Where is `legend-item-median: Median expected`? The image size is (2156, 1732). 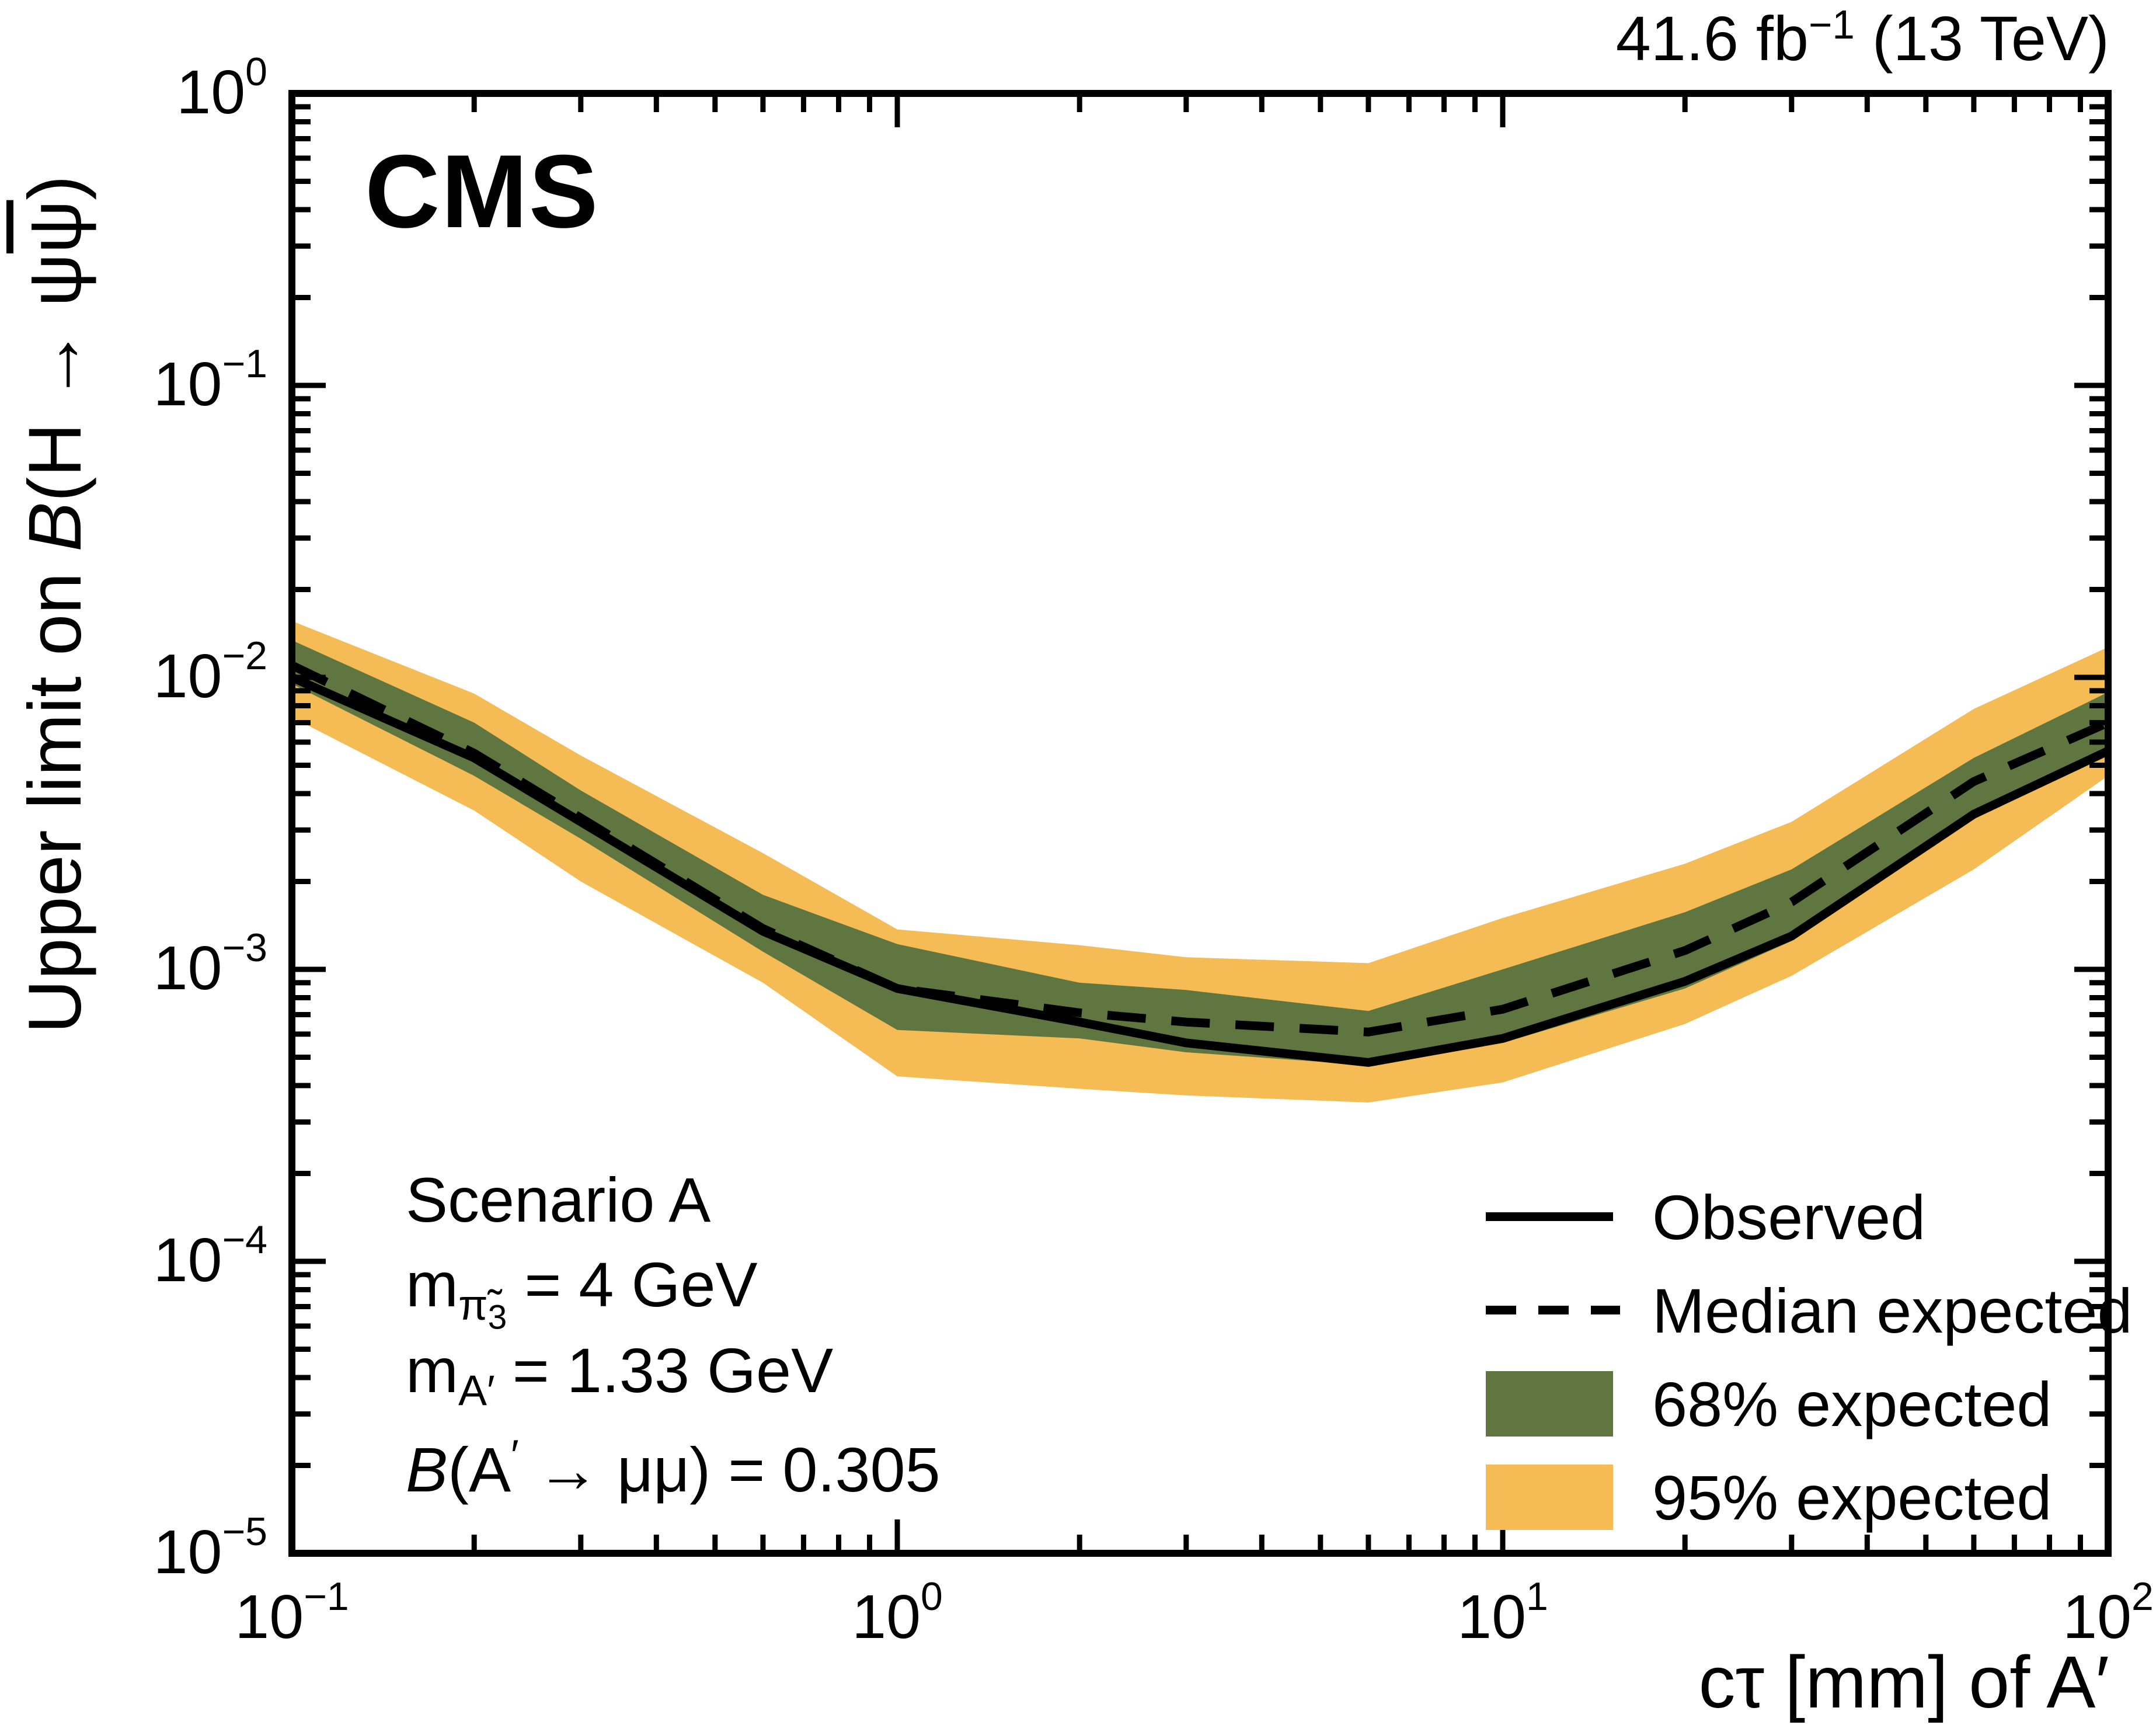 legend-item-median: Median expected is located at coordinates (1809, 1311).